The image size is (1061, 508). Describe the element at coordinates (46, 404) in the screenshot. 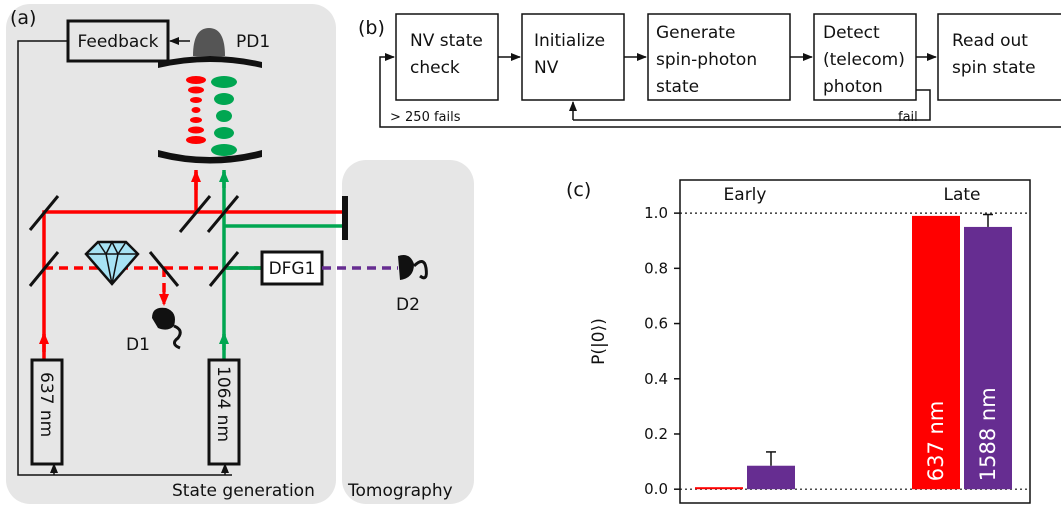

I see `laser-637-label: 637 nm` at that location.